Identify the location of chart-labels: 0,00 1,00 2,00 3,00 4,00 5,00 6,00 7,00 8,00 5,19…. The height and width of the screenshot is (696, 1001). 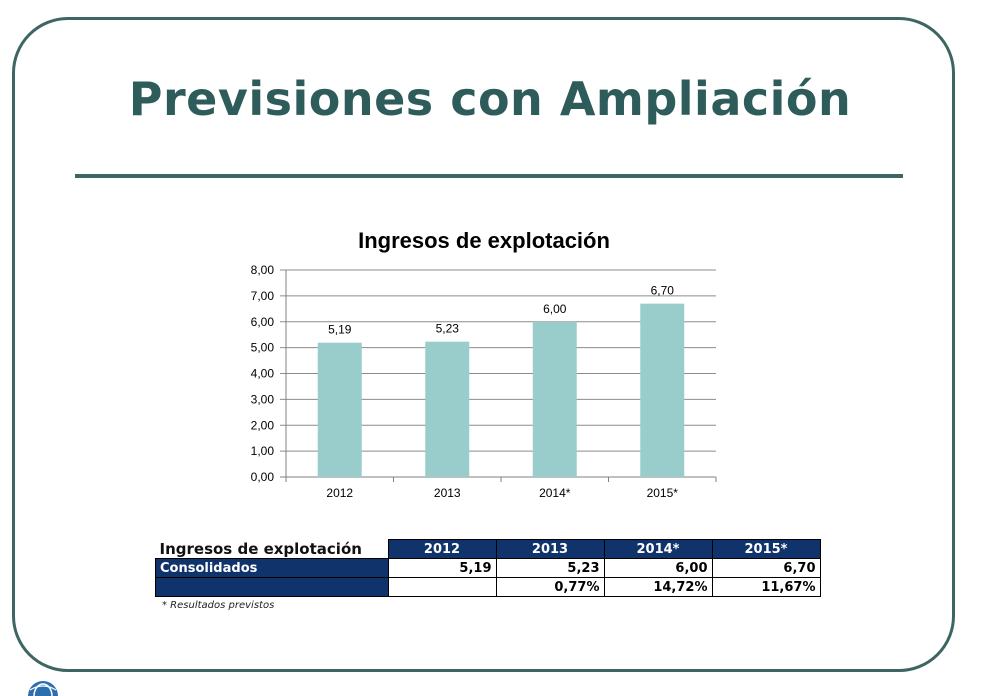
(465, 381).